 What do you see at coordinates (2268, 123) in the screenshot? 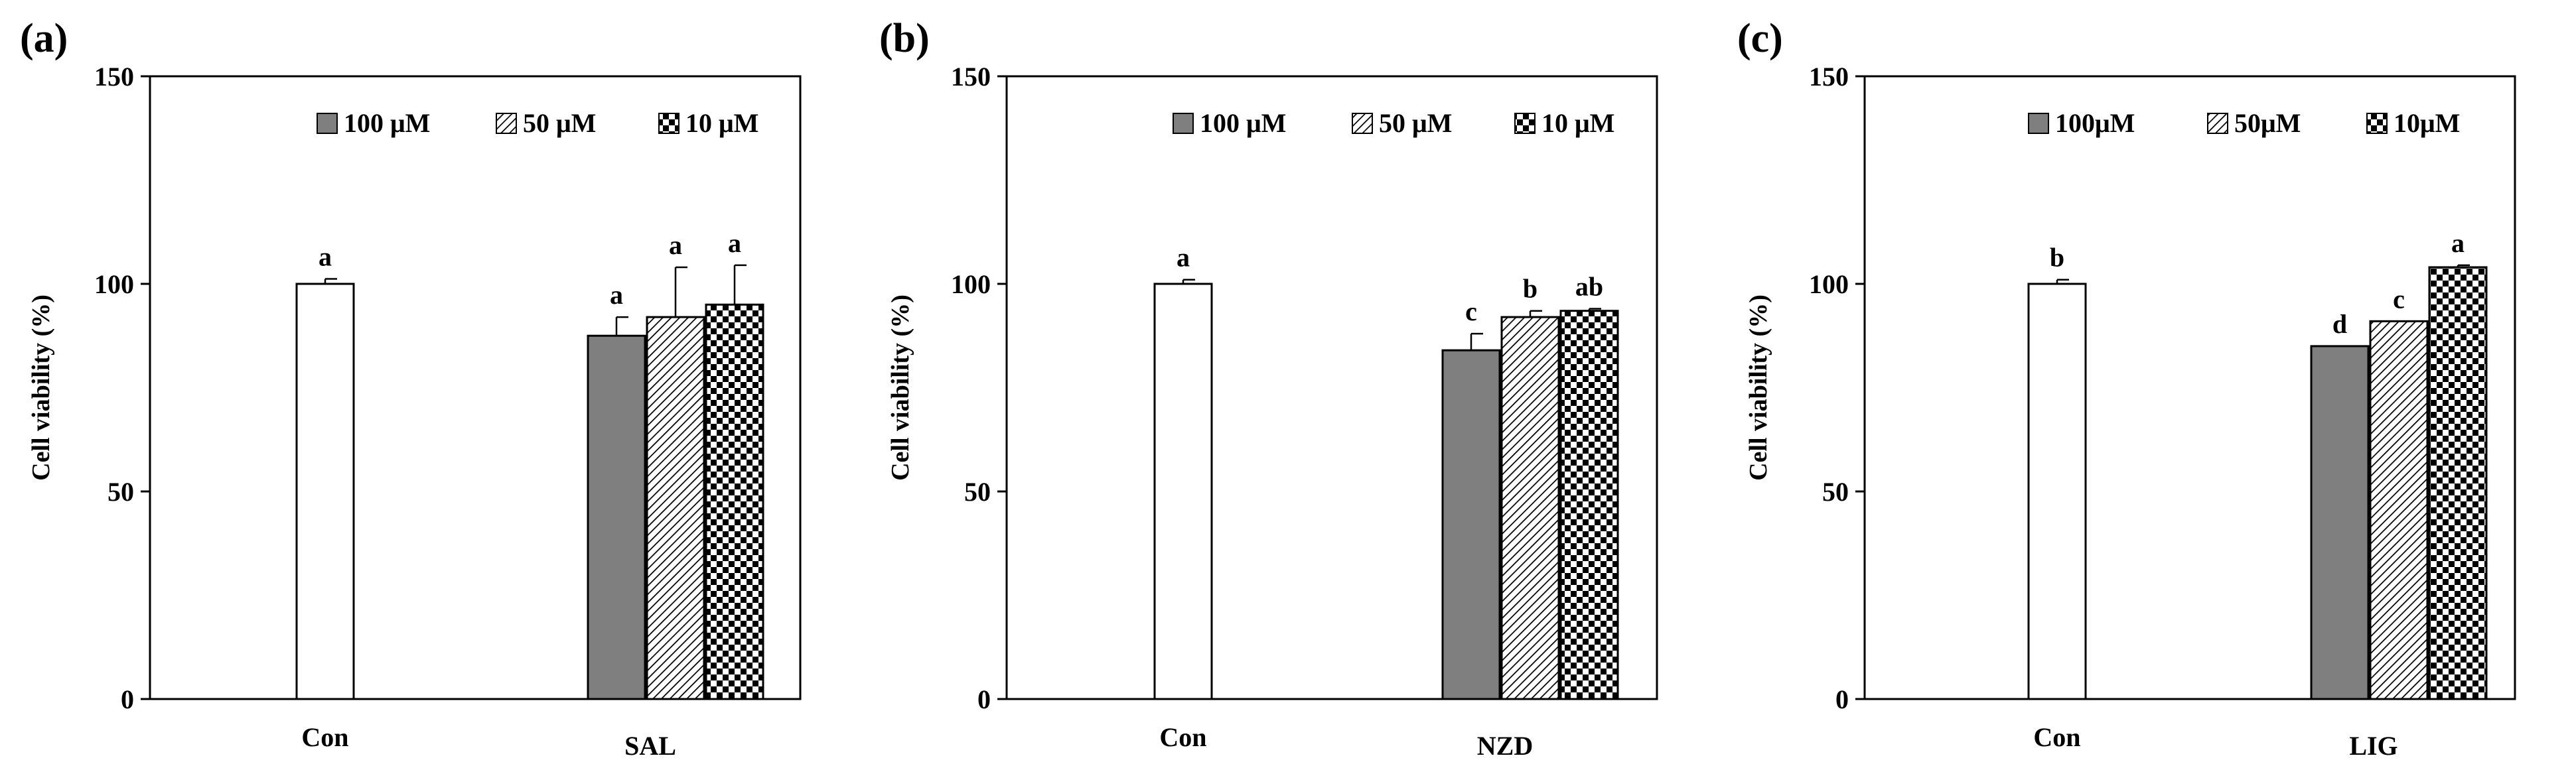
I see `legend-label: 50μM` at bounding box center [2268, 123].